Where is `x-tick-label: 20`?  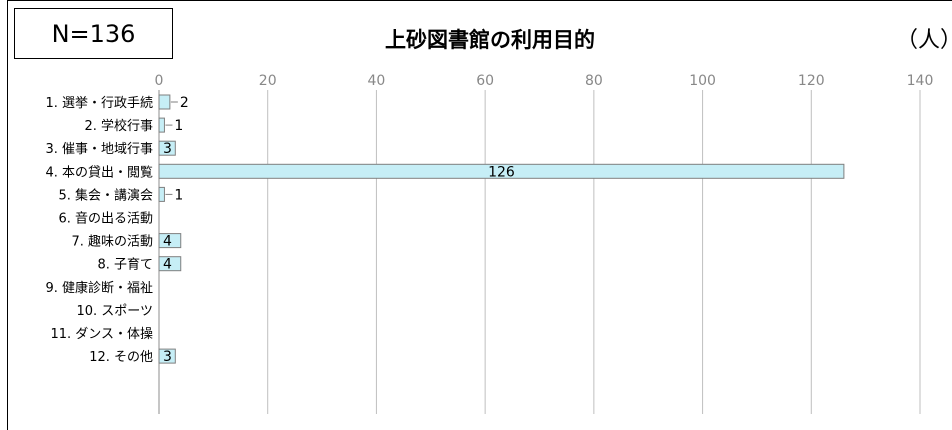
x-tick-label: 20 is located at coordinates (268, 81).